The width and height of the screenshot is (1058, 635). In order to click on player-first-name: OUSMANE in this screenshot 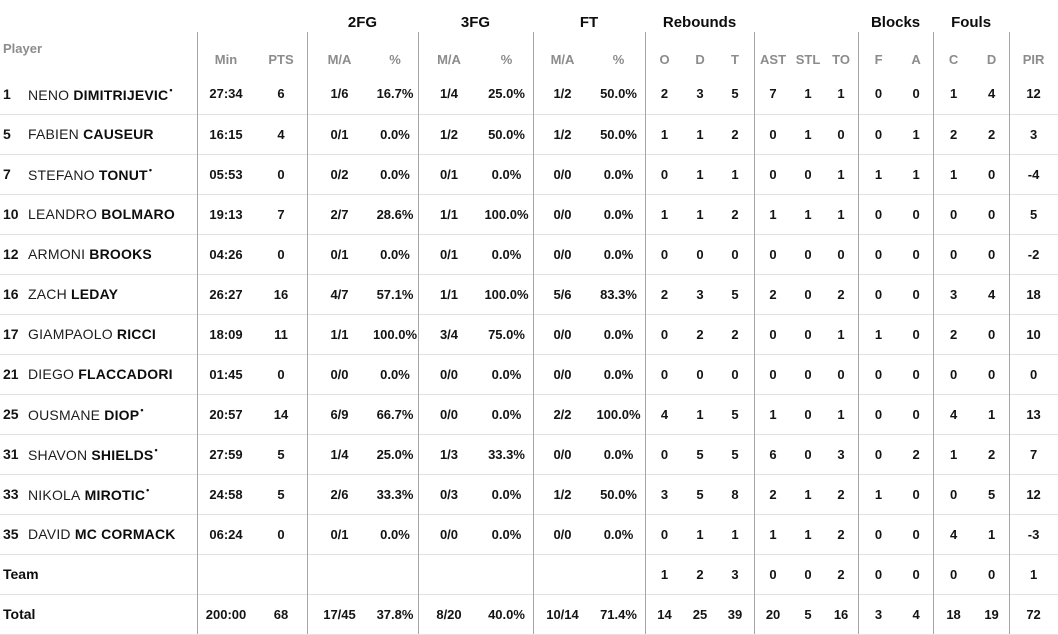, I will do `click(64, 415)`.